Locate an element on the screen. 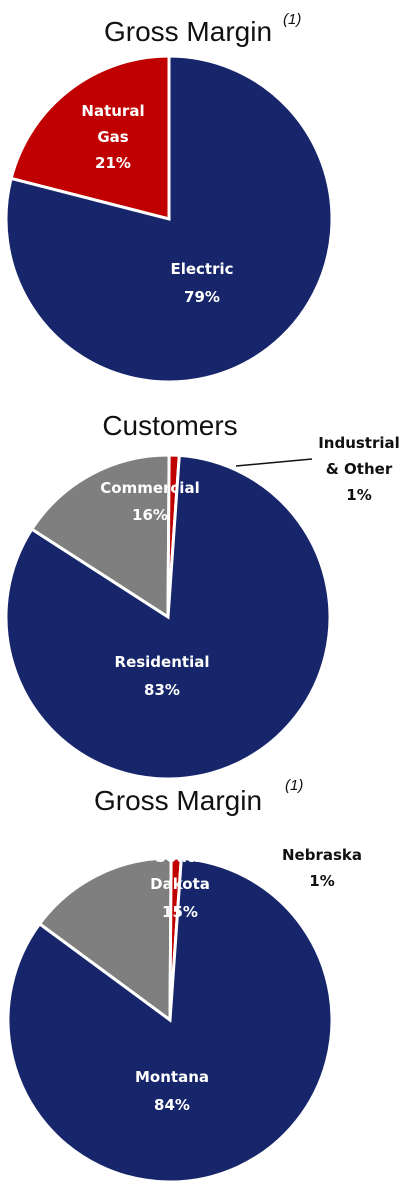 This screenshot has width=410, height=1183. slice-value-natural-gas: 21% is located at coordinates (113, 163).